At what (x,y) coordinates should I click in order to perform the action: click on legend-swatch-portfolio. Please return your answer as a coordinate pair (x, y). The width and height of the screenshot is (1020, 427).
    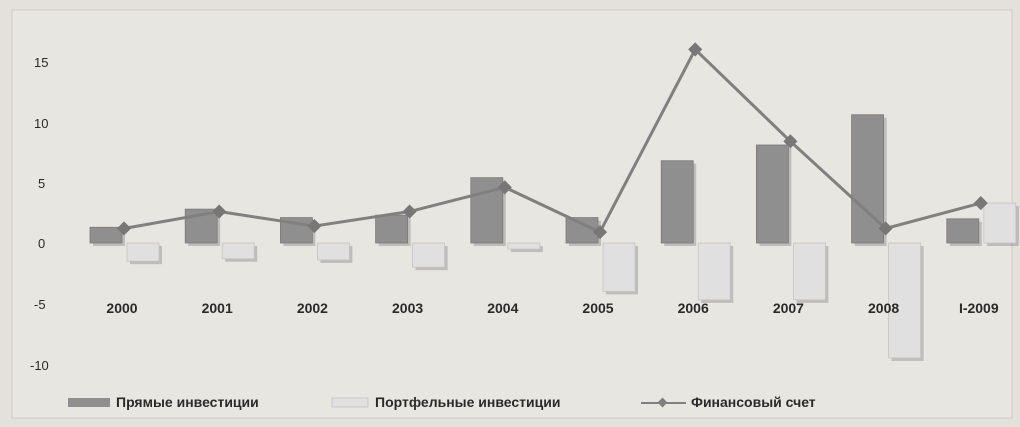
    Looking at the image, I should click on (350, 402).